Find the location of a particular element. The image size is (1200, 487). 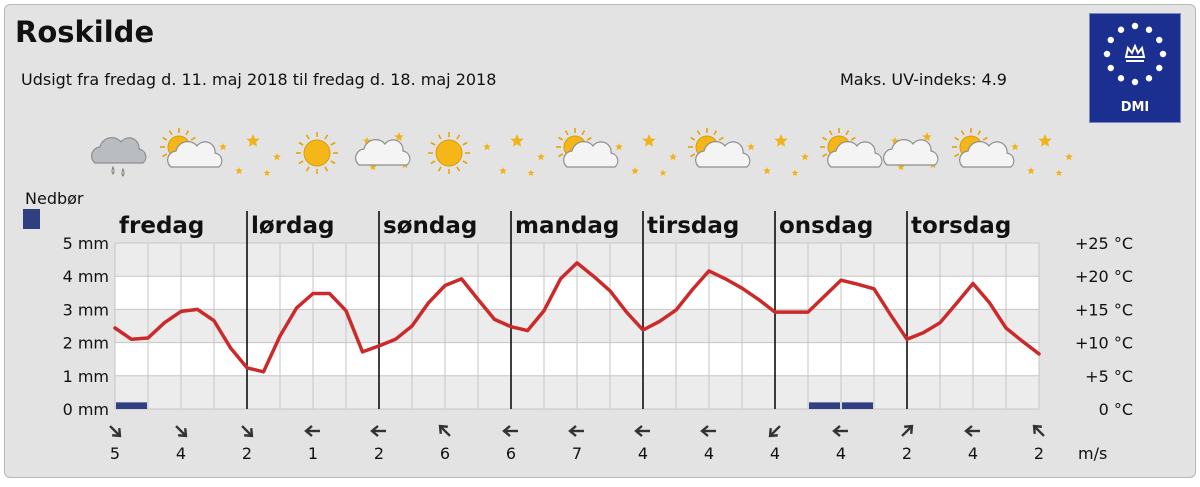

dmi-logo: DMI is located at coordinates (1135, 68).